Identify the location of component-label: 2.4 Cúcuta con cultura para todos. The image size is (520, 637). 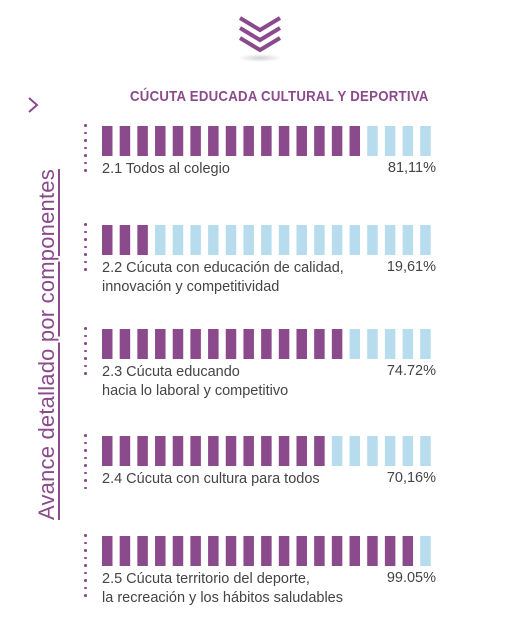
(211, 479).